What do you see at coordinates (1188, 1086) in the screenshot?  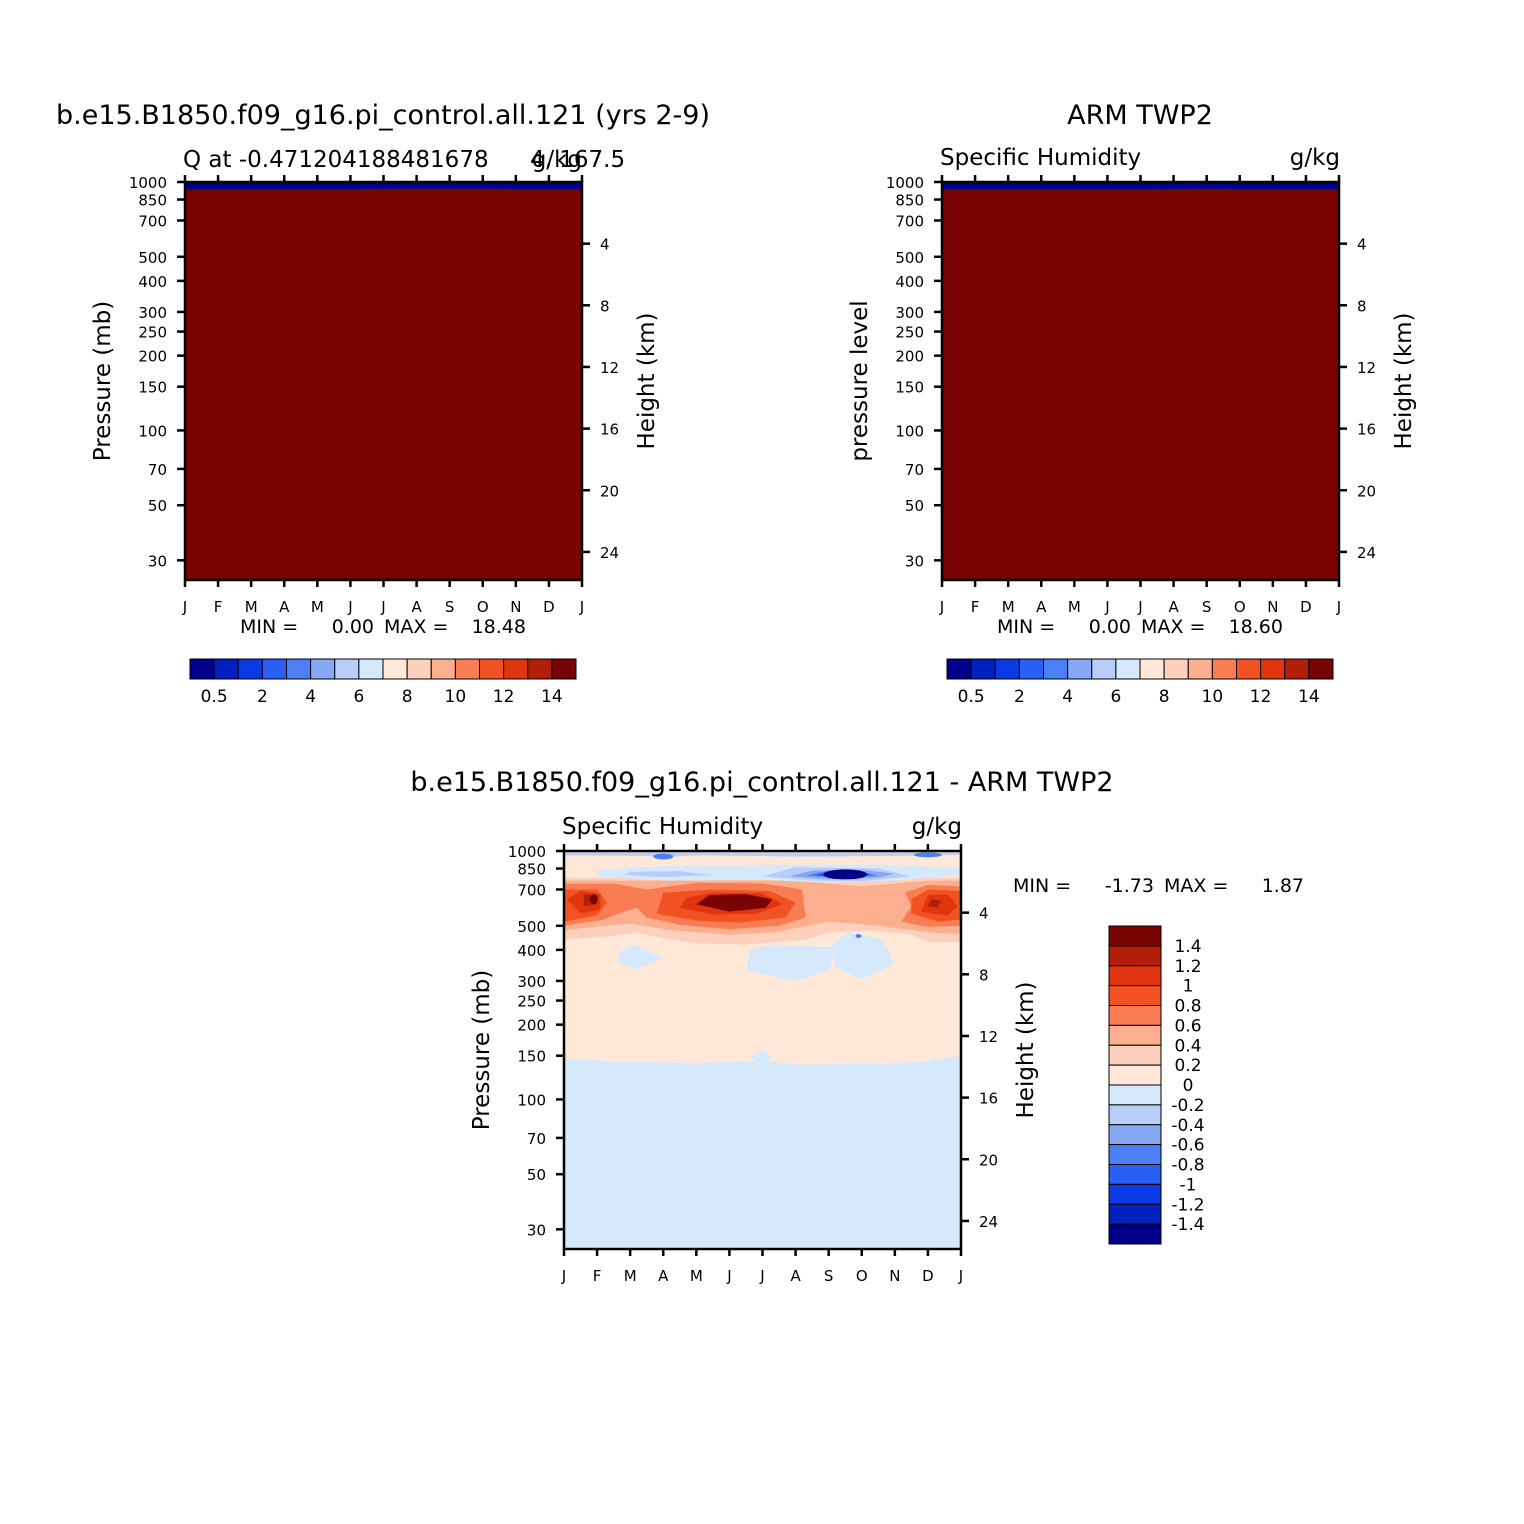 I see `colorbar-label: 0` at bounding box center [1188, 1086].